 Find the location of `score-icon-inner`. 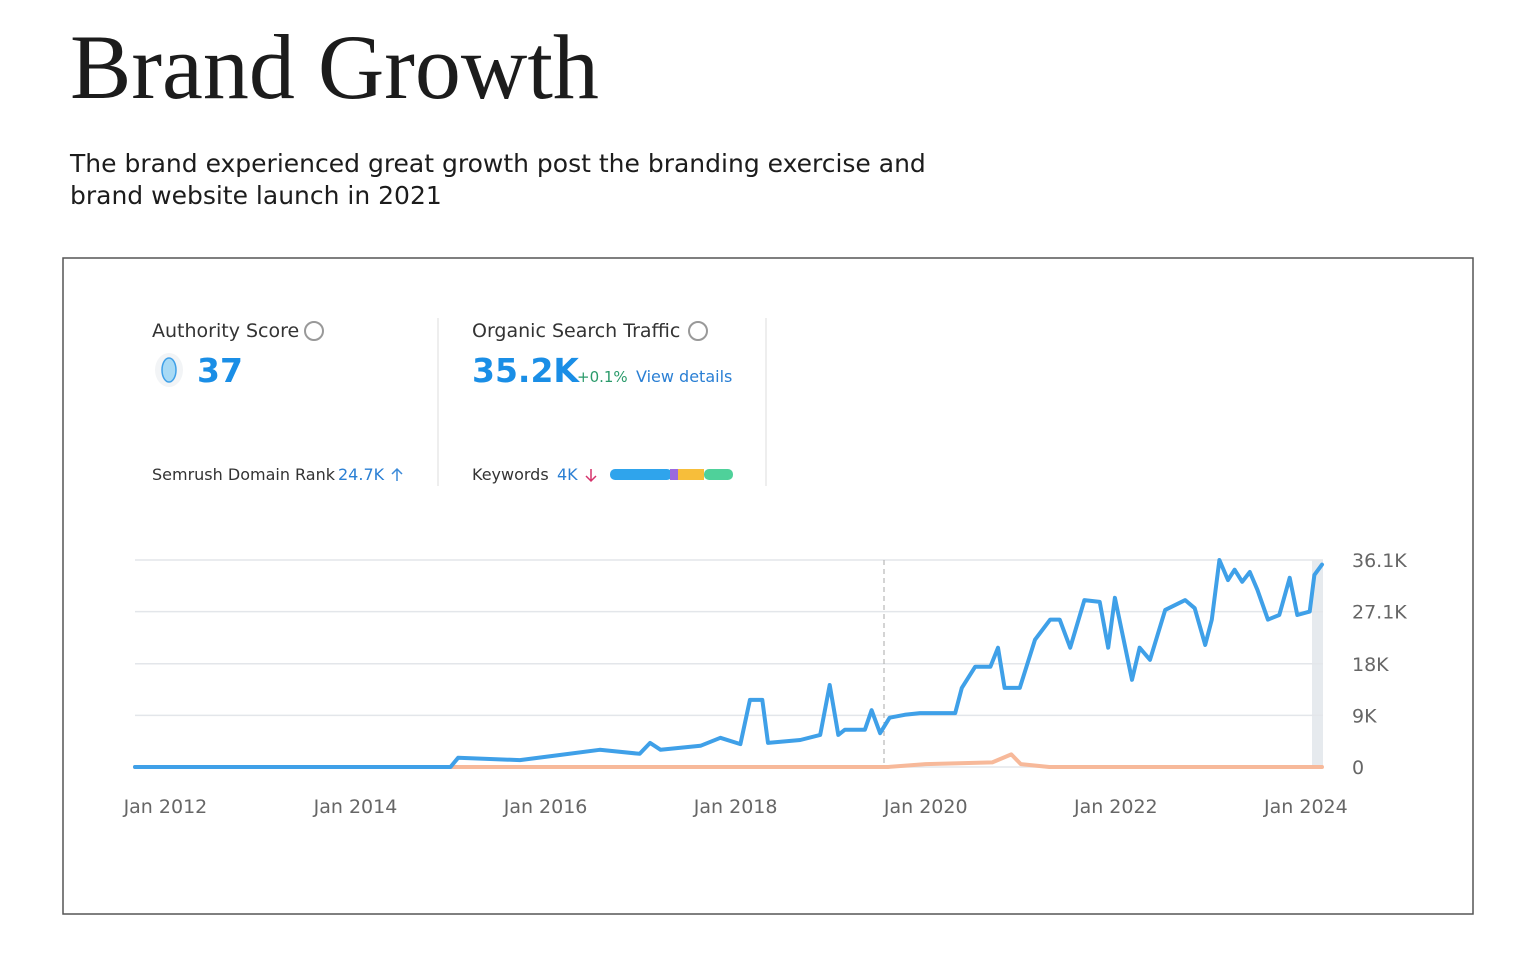

score-icon-inner is located at coordinates (169, 370).